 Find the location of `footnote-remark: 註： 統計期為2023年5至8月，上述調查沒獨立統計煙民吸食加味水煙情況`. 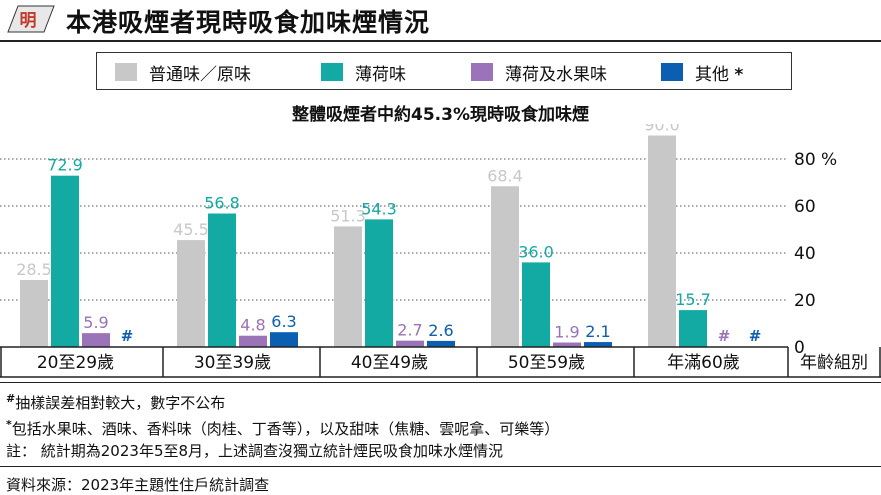

footnote-remark: 註： 統計期為2023年5至8月，上述調查沒獨立統計煙民吸食加味水煙情況 is located at coordinates (255, 451).